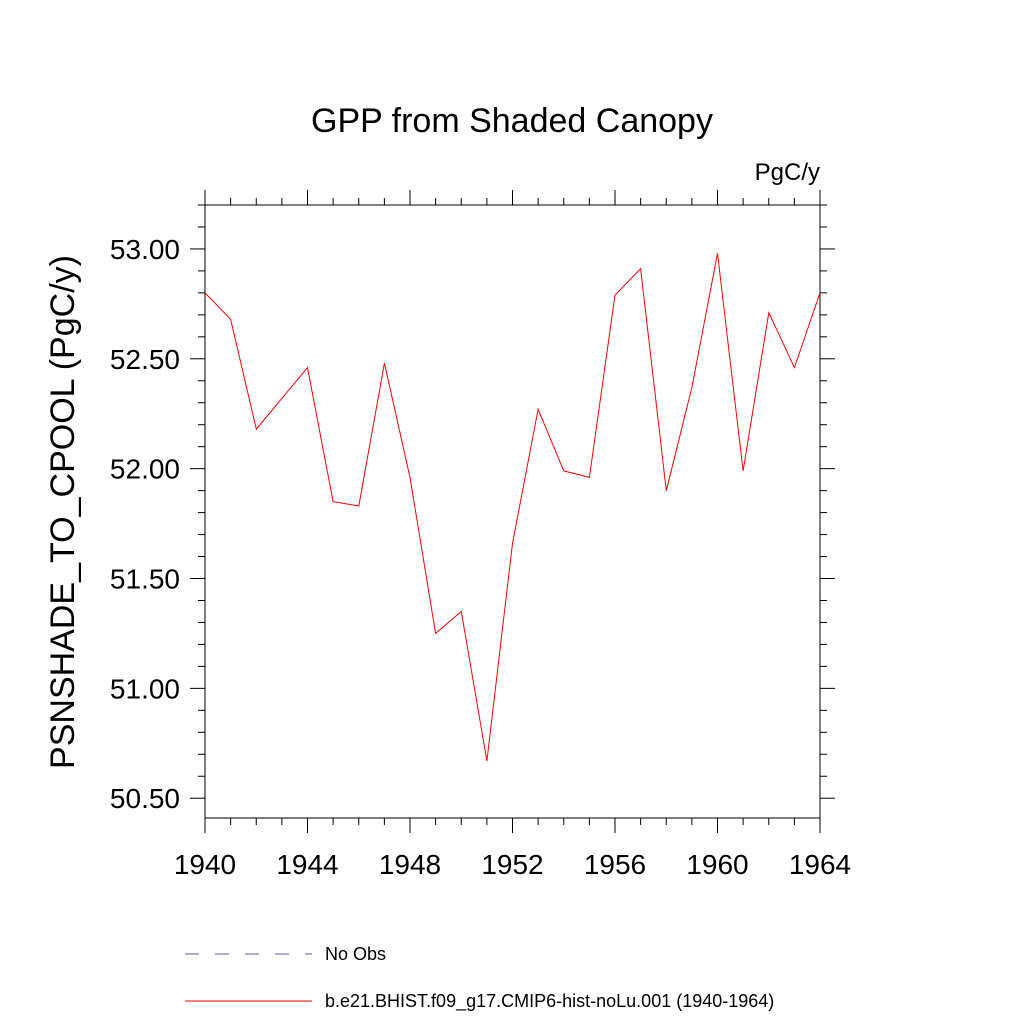  What do you see at coordinates (145, 359) in the screenshot?
I see `y-tick-label: 52.50` at bounding box center [145, 359].